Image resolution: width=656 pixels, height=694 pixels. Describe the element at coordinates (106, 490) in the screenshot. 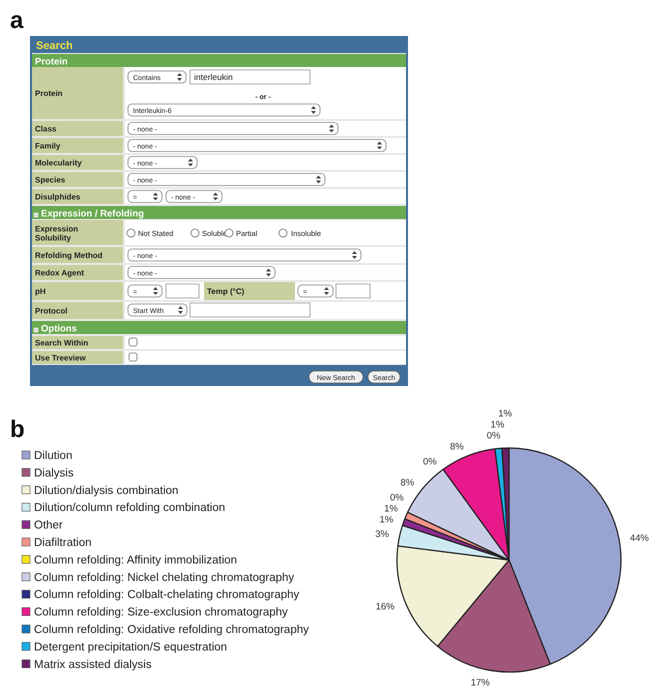

I see `legend-label: Dilution/dialysis combination` at that location.